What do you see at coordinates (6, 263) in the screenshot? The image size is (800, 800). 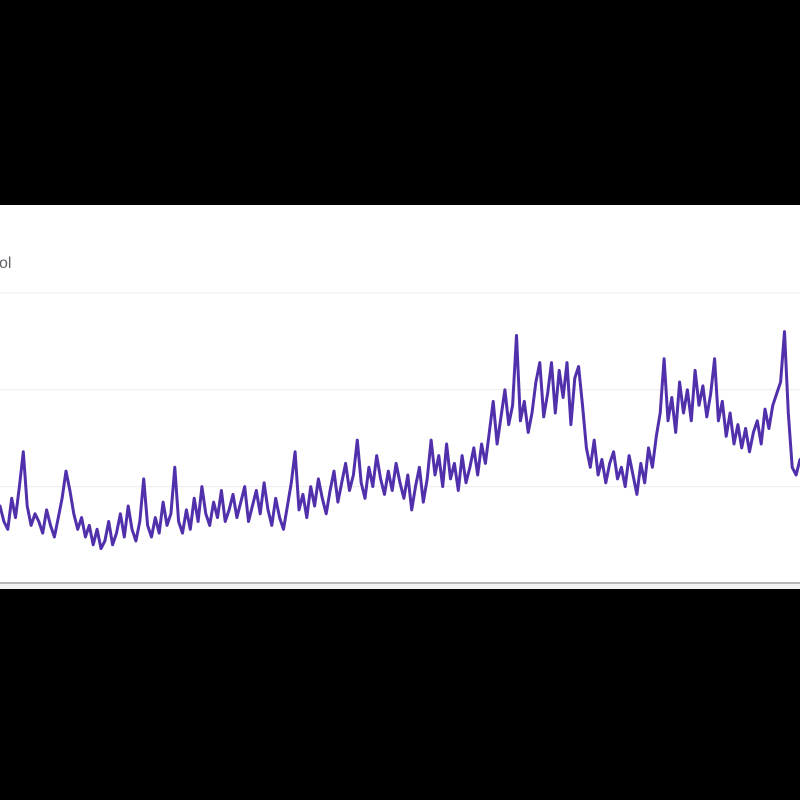 I see `series-label-partial: ol` at bounding box center [6, 263].